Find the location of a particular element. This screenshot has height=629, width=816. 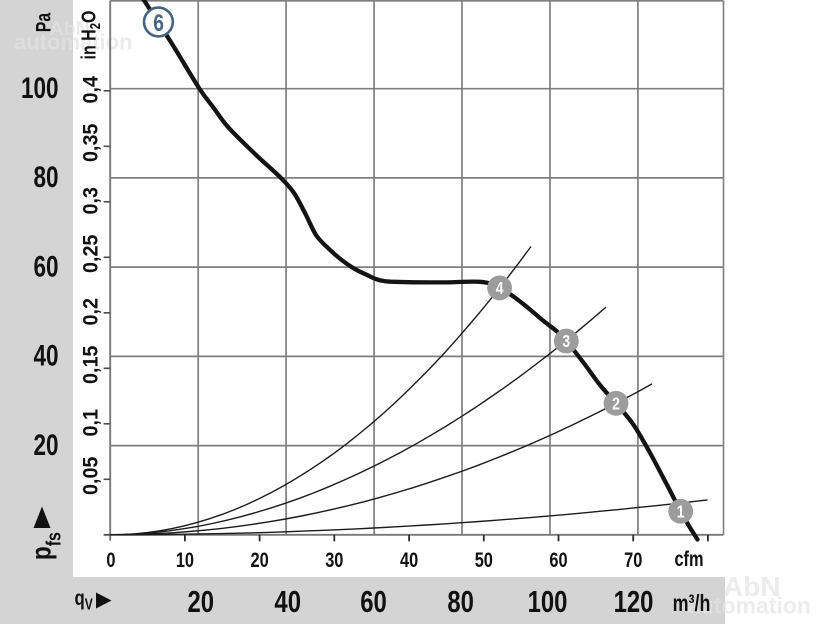

svg-text: 0,35 is located at coordinates (91, 143).